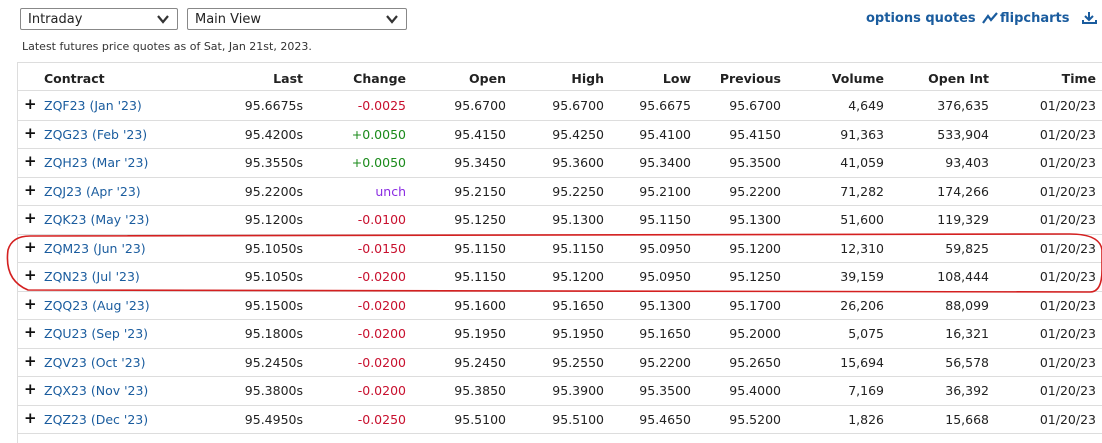  What do you see at coordinates (99, 19) in the screenshot?
I see `interval-select: Intraday` at bounding box center [99, 19].